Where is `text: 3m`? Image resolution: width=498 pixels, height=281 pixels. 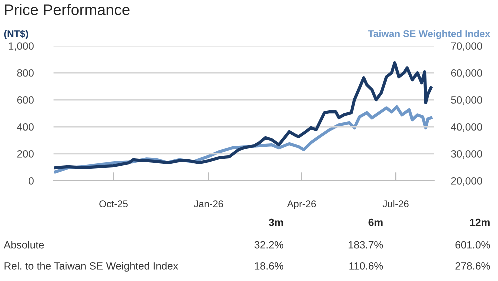 text: 3m is located at coordinates (276, 222).